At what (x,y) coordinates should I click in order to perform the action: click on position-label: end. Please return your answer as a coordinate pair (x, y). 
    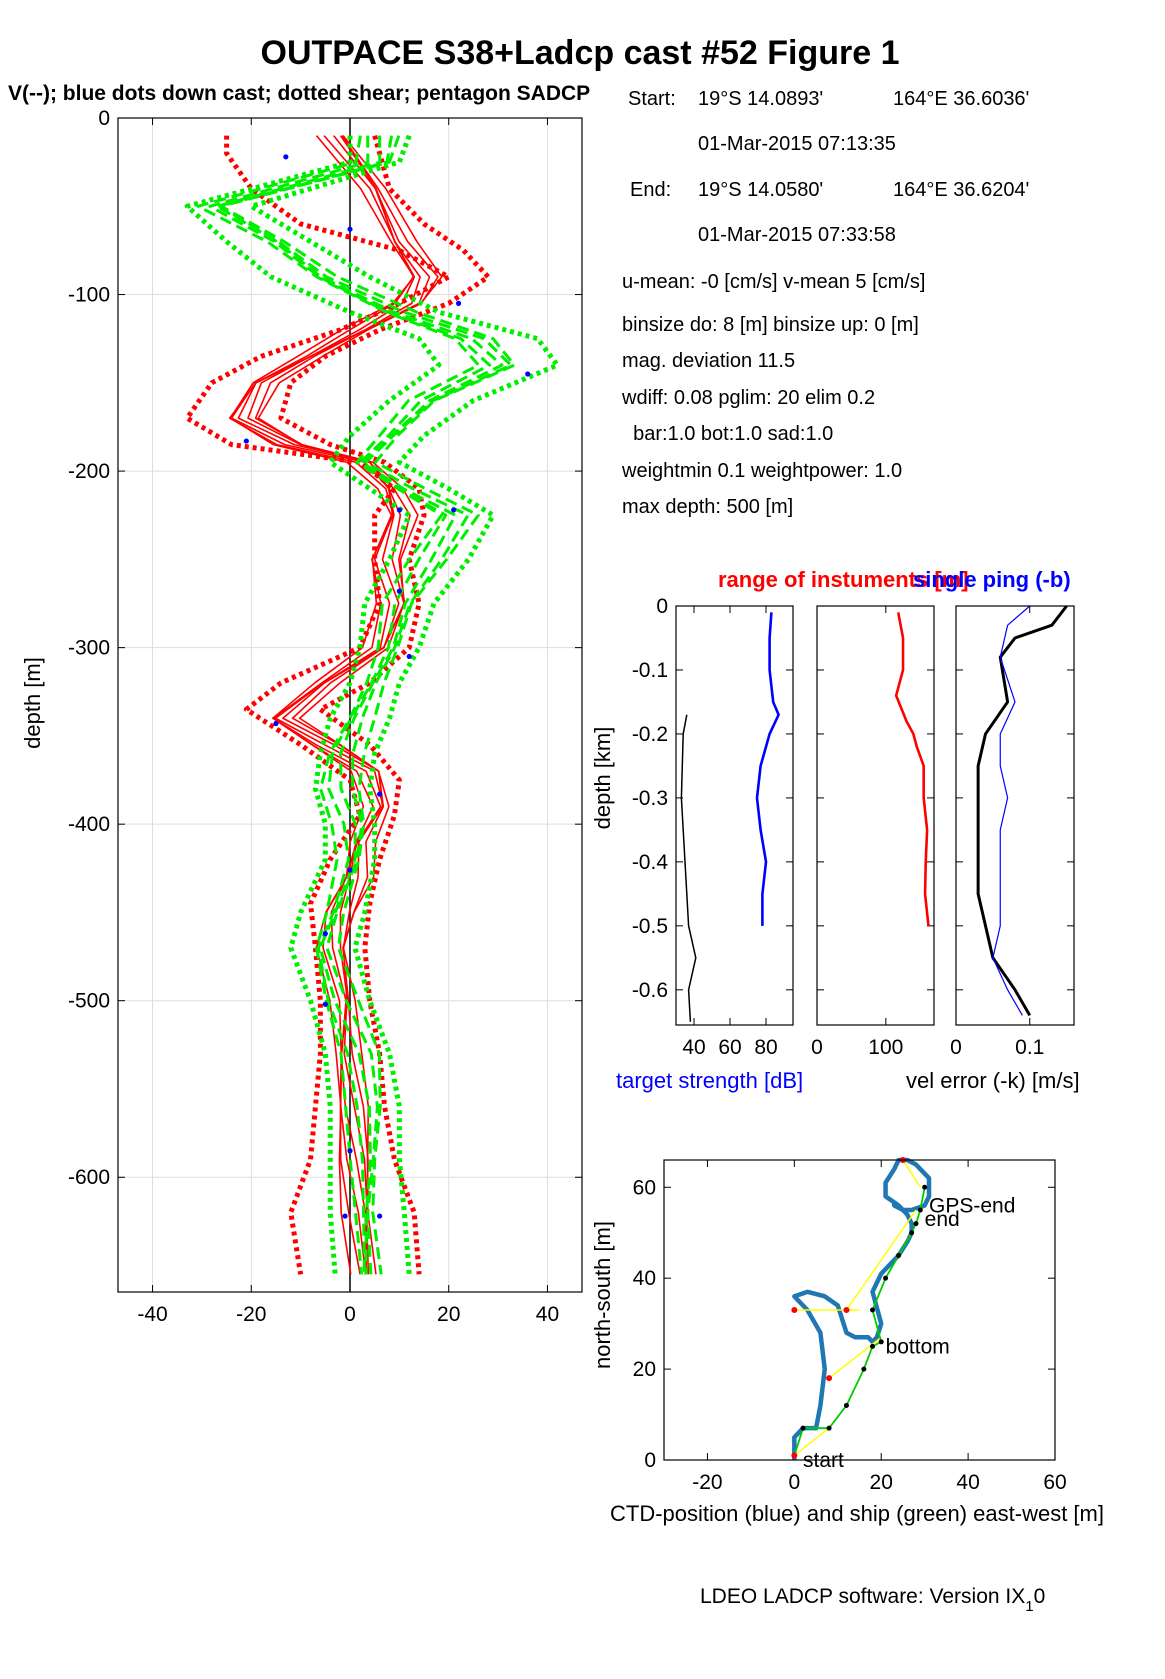
    Looking at the image, I should click on (942, 1219).